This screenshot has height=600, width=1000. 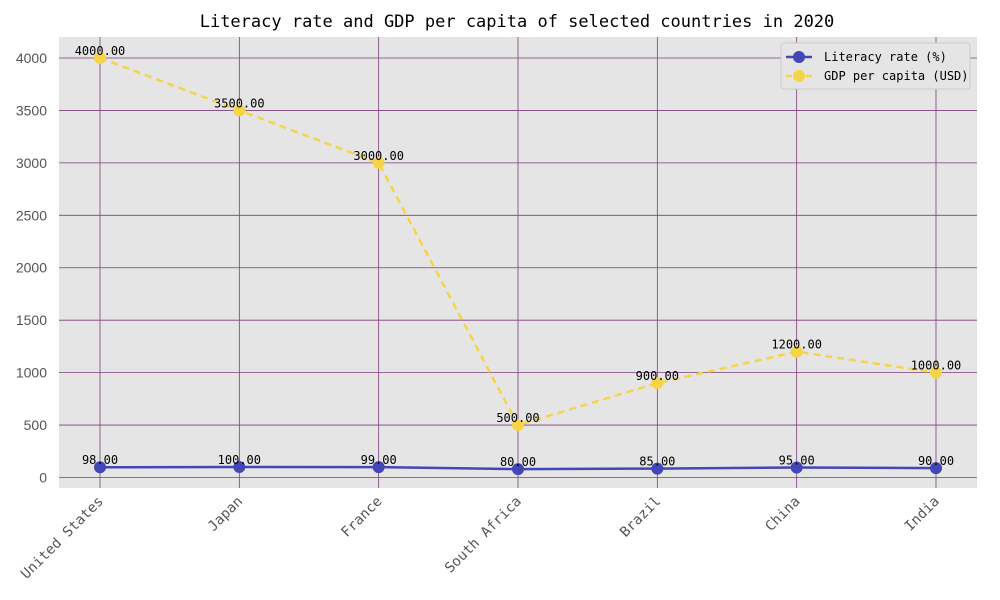 I want to click on data-label-0: 98.00, so click(x=100, y=460).